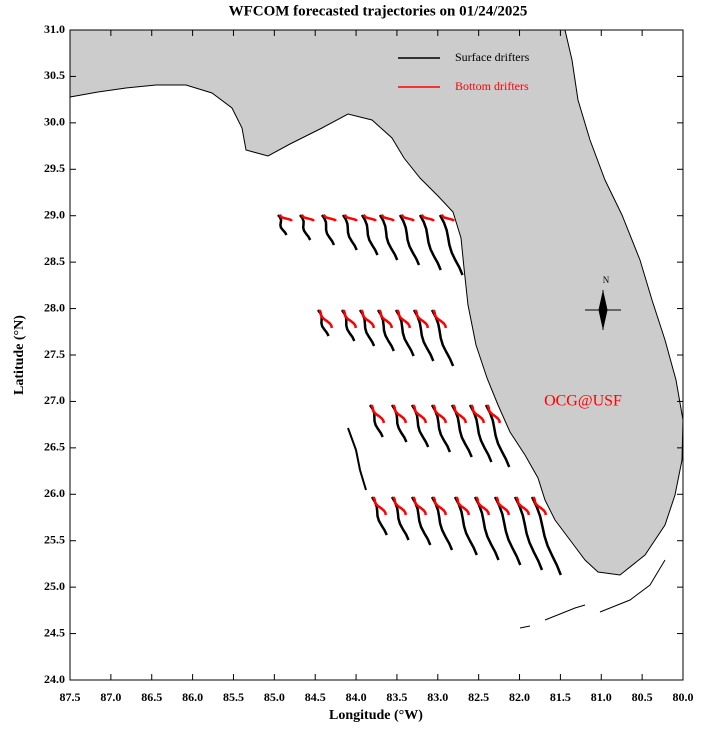 This screenshot has height=756, width=713. What do you see at coordinates (54, 493) in the screenshot?
I see `y-tick-label: 26.0` at bounding box center [54, 493].